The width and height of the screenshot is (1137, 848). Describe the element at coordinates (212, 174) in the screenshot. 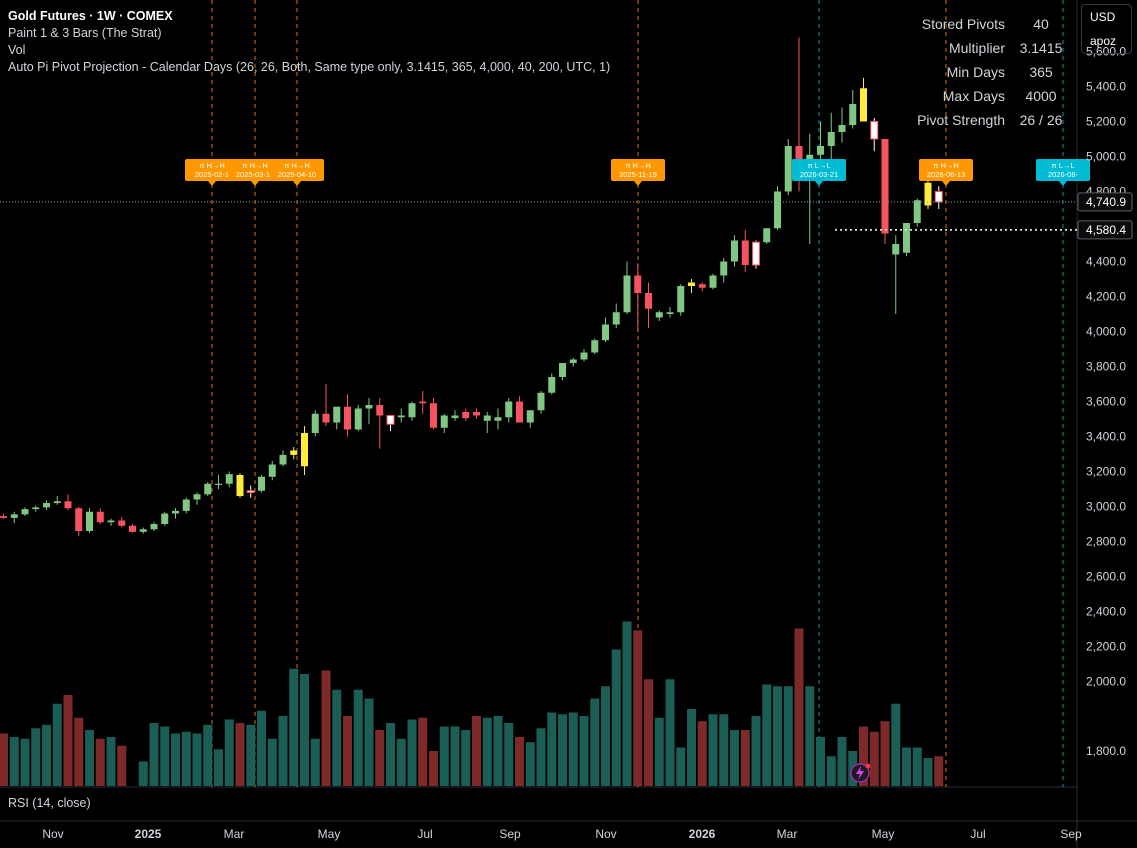

I see `pivot-label-date: 2025-02-1` at that location.